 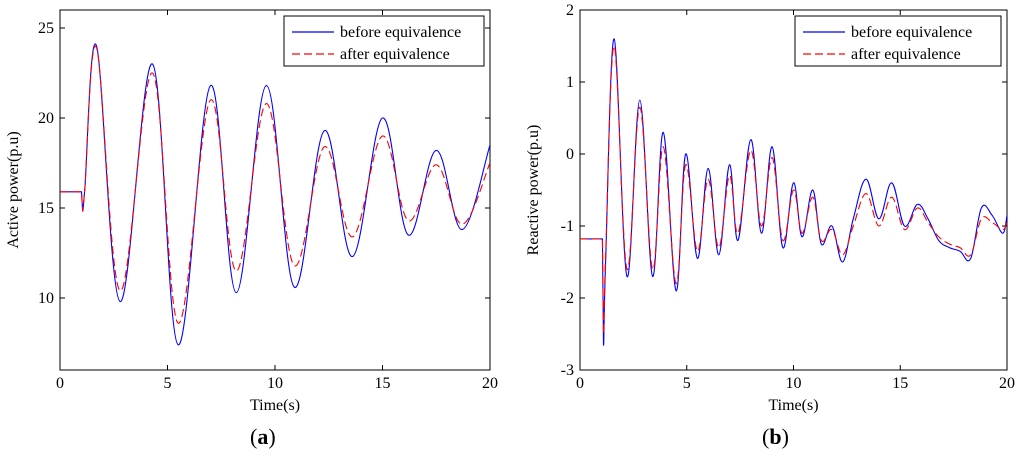 I want to click on x-tick-label-b-4: 20, so click(x=1007, y=383).